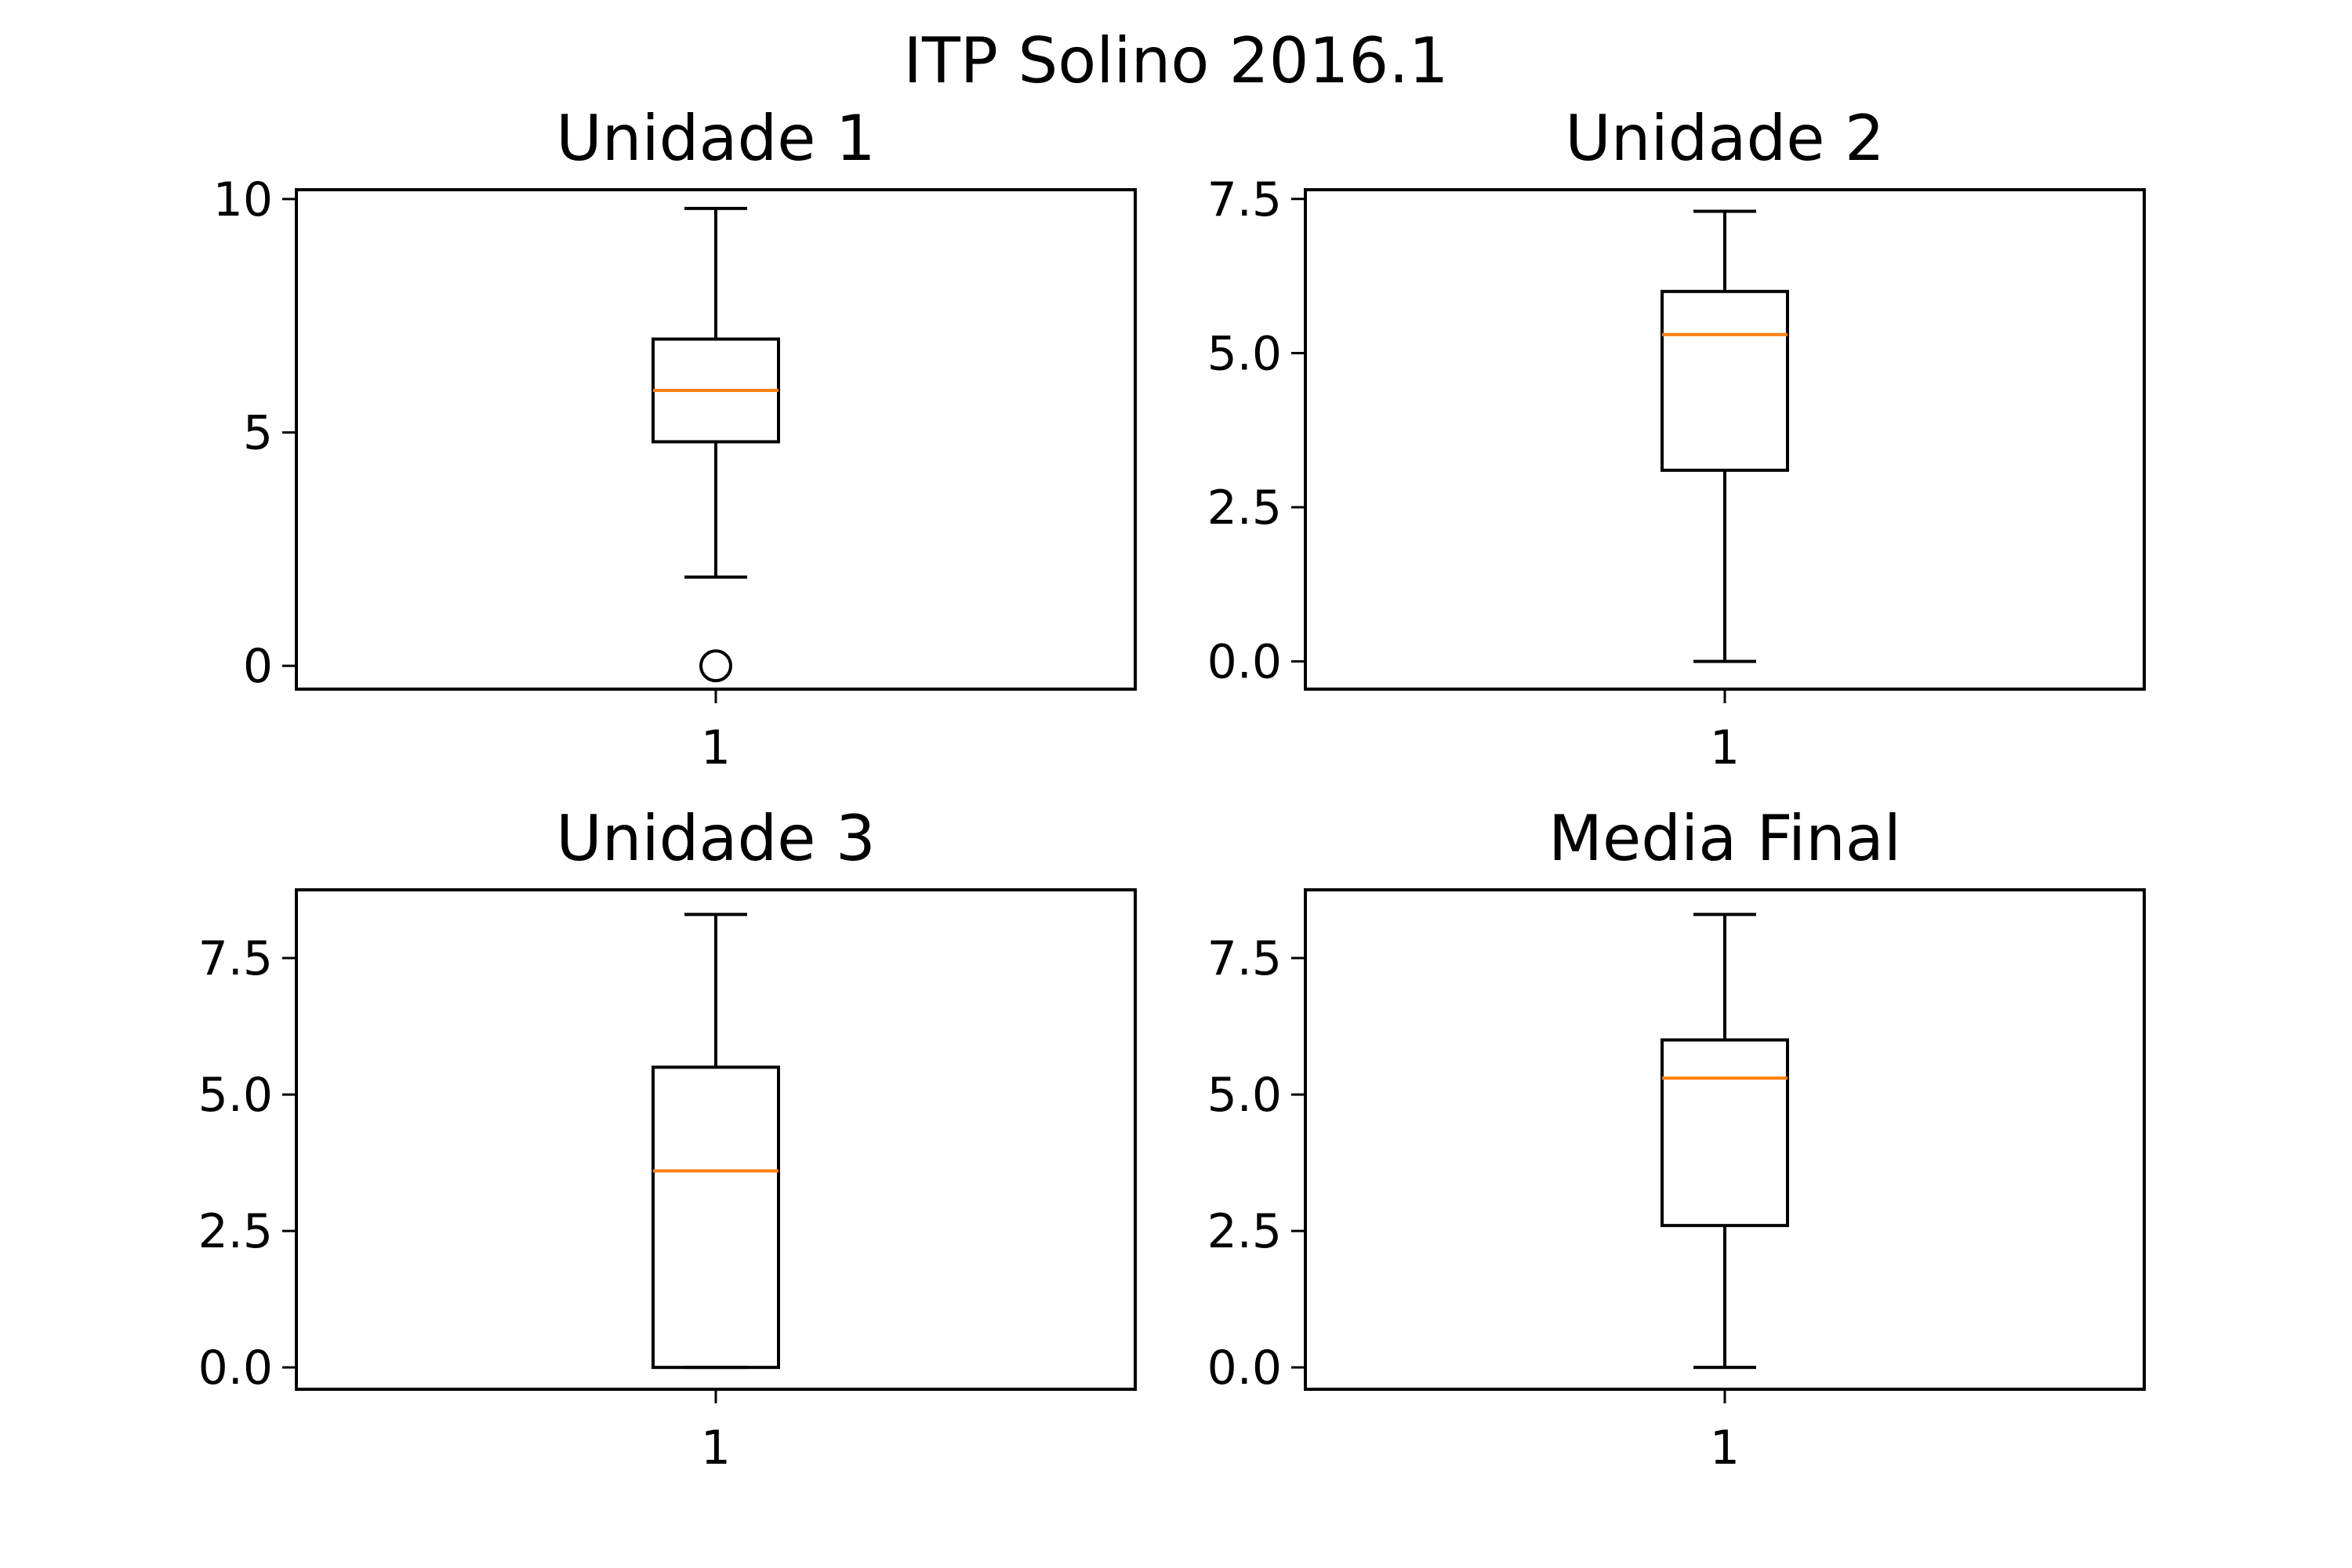 This screenshot has width=2352, height=1568. Describe the element at coordinates (1244, 958) in the screenshot. I see `subplot-4-ytick-label: 7.5` at that location.